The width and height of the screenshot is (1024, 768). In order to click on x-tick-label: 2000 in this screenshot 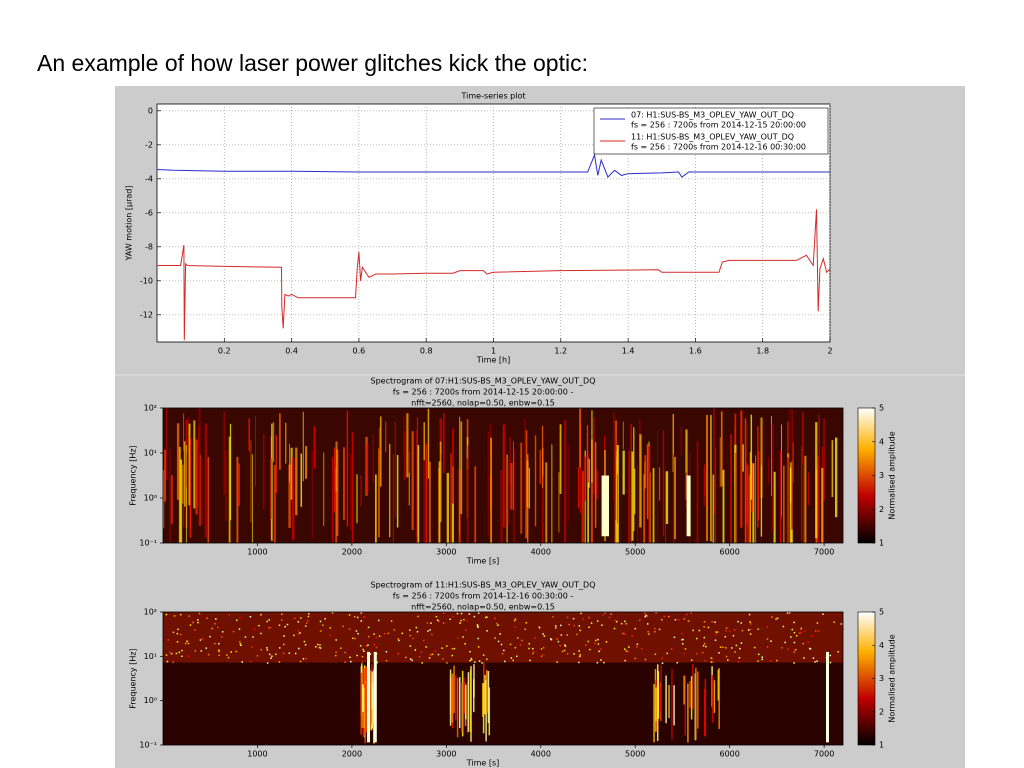, I will do `click(352, 754)`.